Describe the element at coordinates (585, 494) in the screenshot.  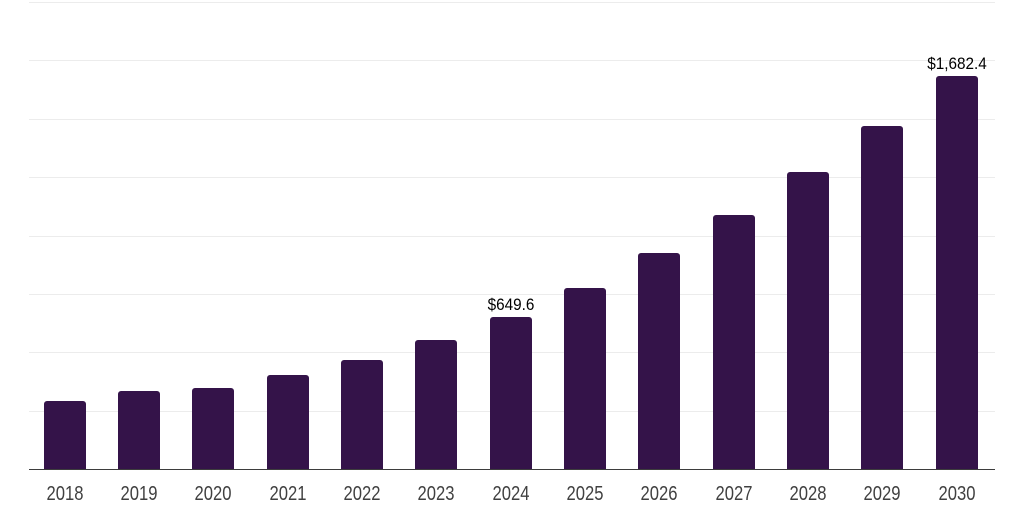
I see `x-tick-label-2025: 2025` at that location.